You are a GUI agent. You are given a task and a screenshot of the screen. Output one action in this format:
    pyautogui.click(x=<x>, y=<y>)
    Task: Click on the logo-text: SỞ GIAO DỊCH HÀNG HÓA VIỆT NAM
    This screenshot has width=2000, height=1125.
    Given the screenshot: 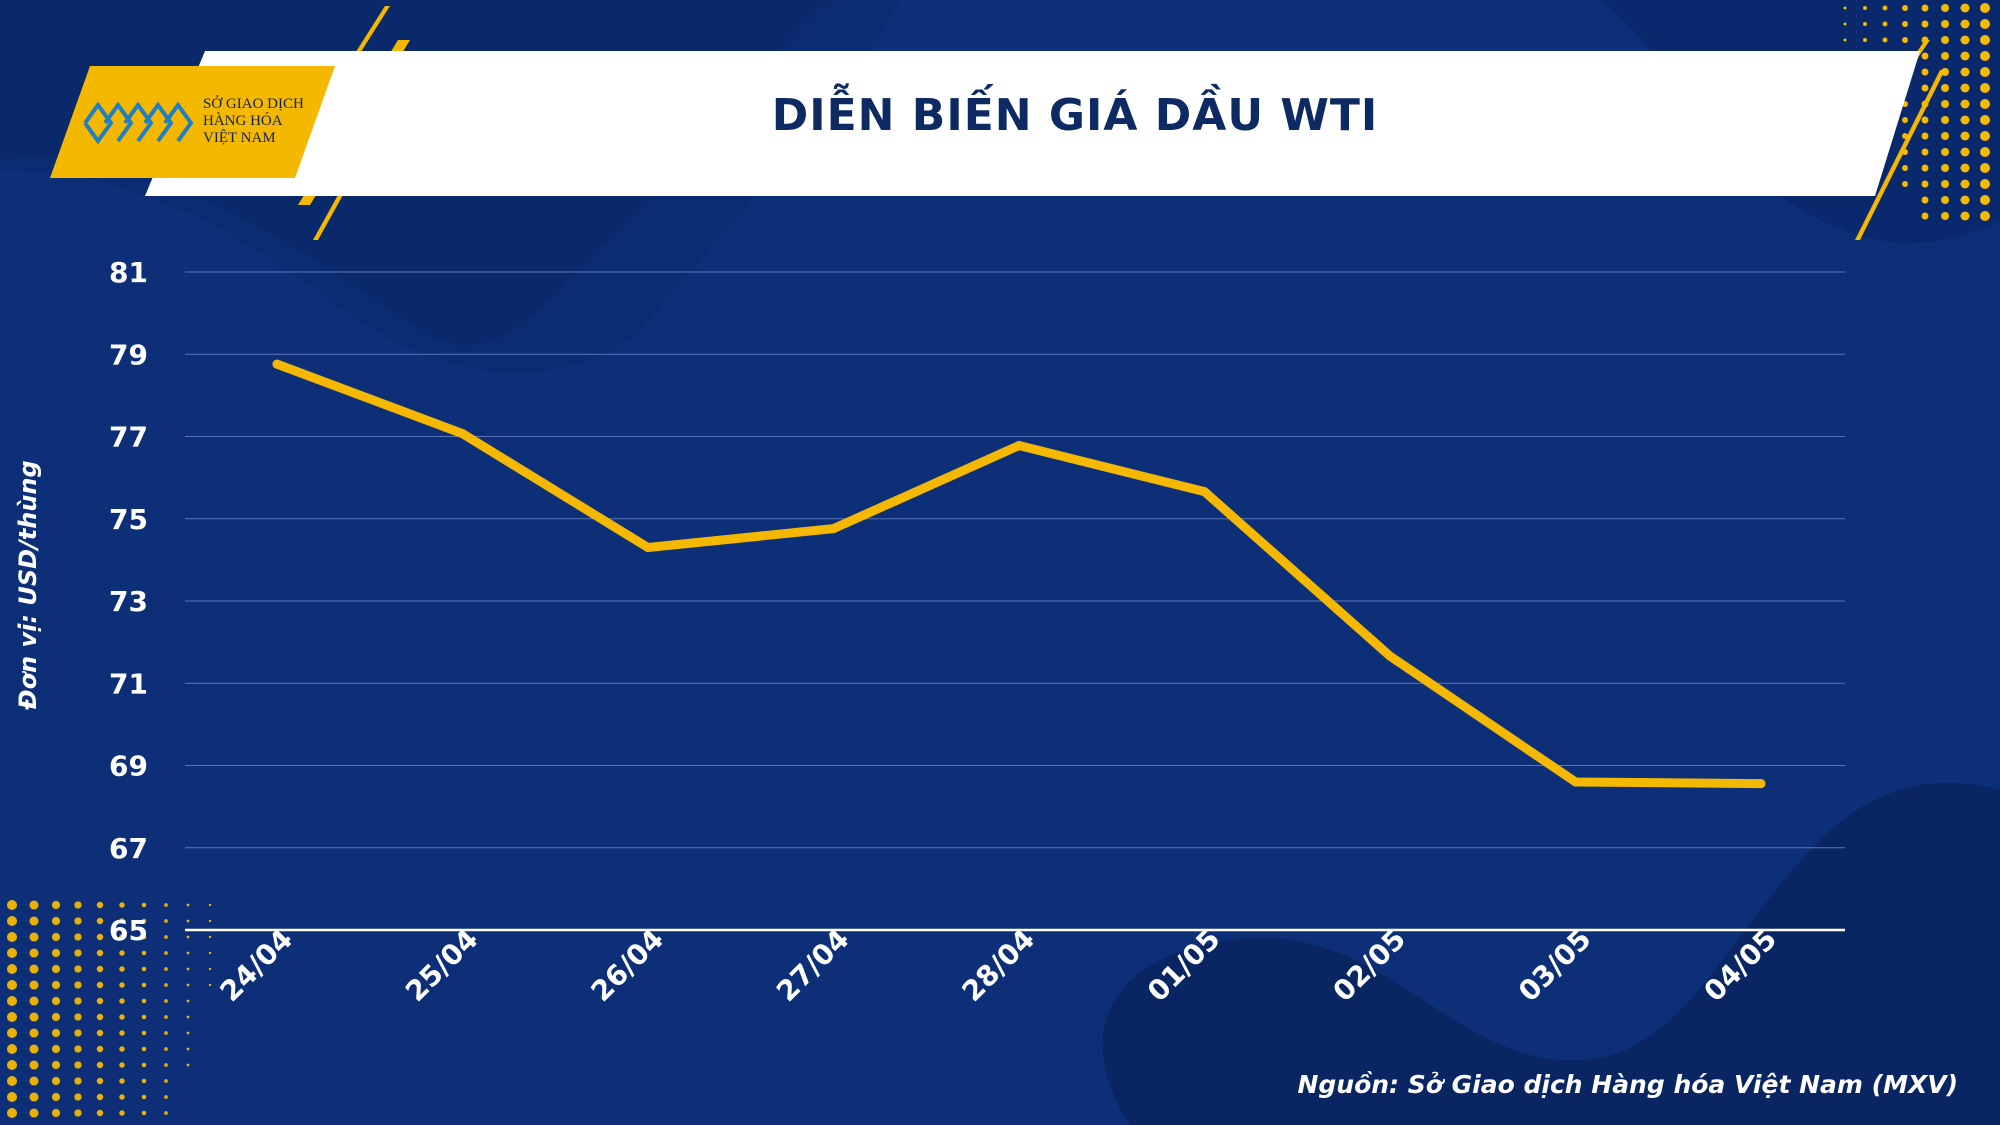 What is the action you would take?
    pyautogui.click(x=253, y=121)
    